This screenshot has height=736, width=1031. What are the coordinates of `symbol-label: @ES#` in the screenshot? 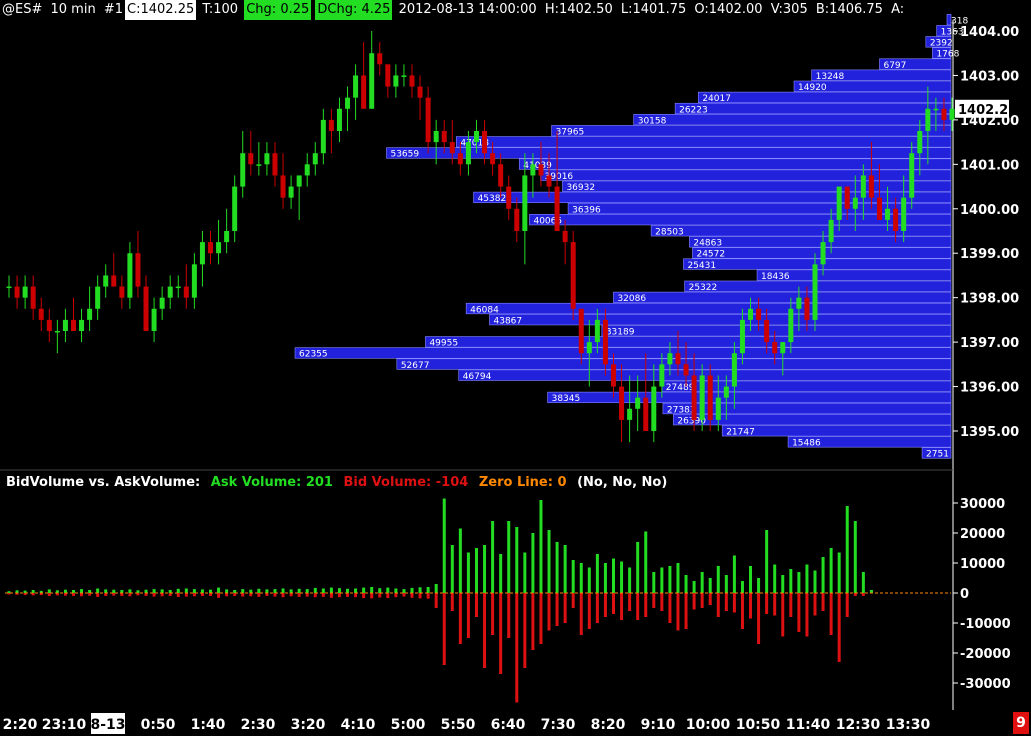 It's located at (22, 9).